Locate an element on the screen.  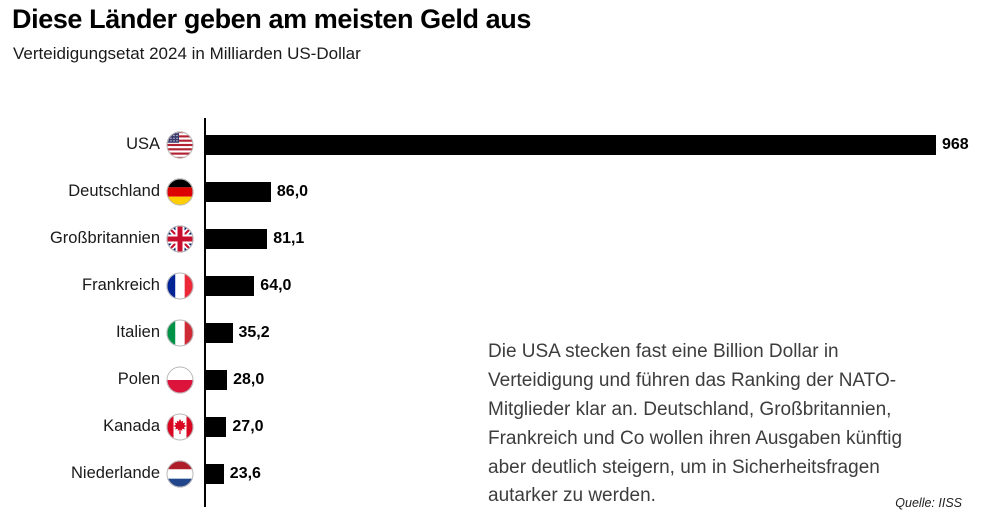
value-label: 86,0 is located at coordinates (292, 191).